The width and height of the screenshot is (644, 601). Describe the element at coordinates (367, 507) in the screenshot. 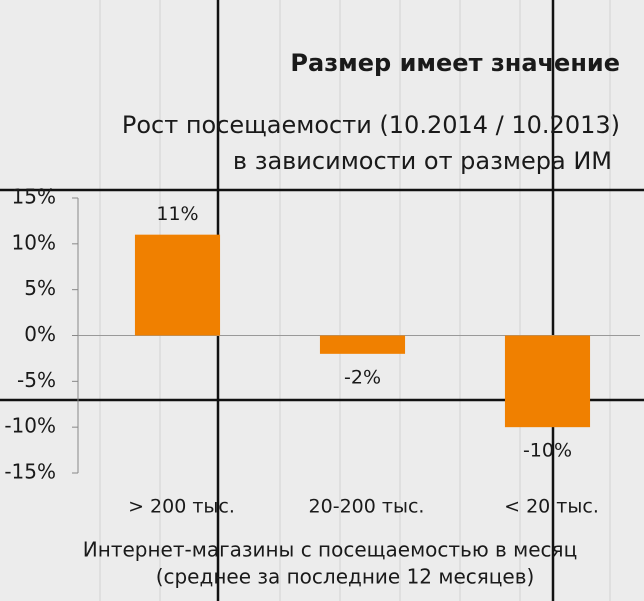

I see `x-tick-label: 20-200 тыс.` at that location.